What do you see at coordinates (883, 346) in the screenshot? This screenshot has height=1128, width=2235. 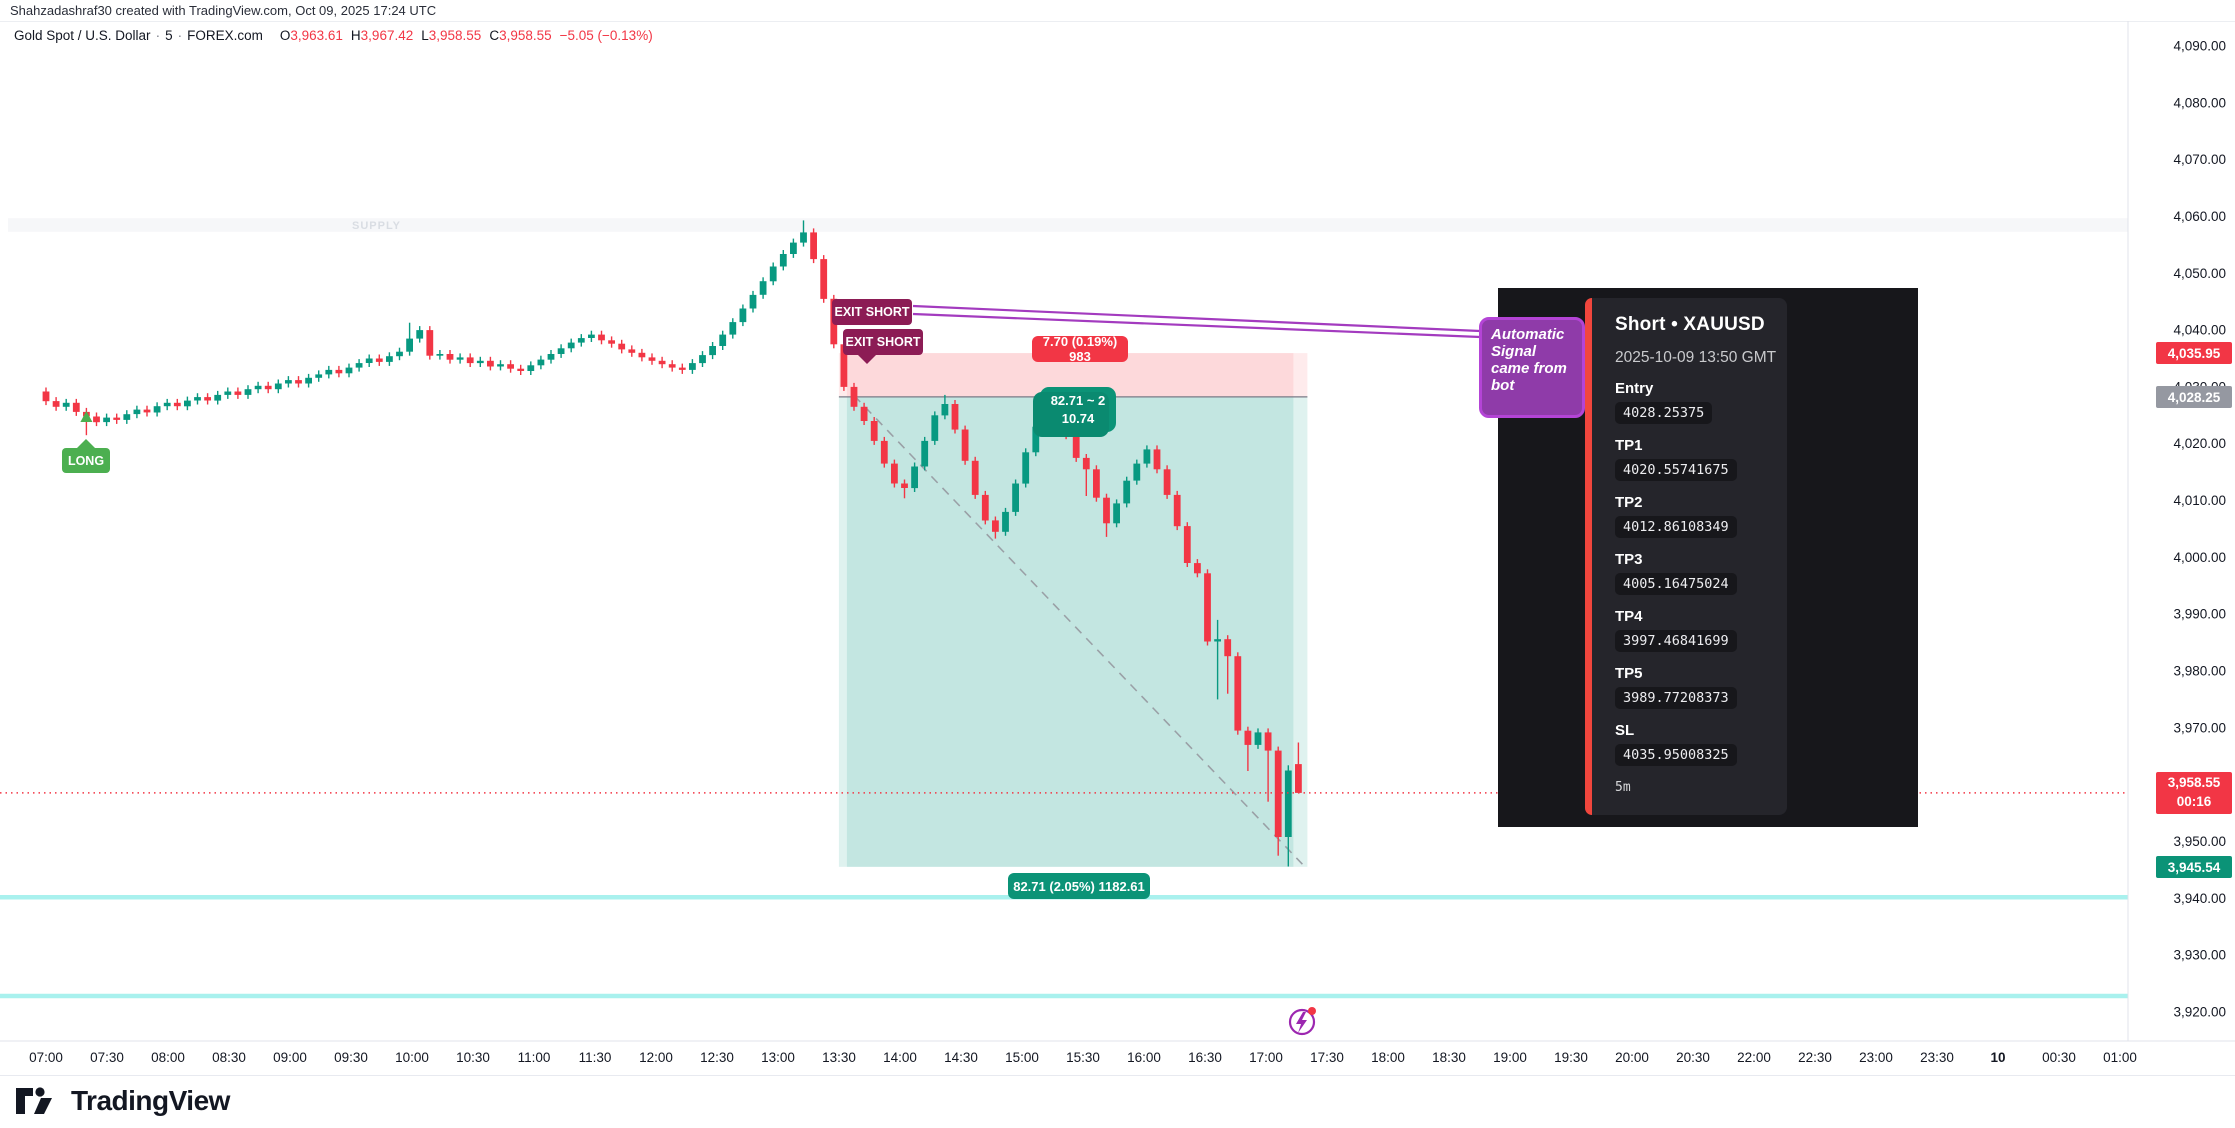 I see `exit-short-badge-2: EXIT SHORT` at bounding box center [883, 346].